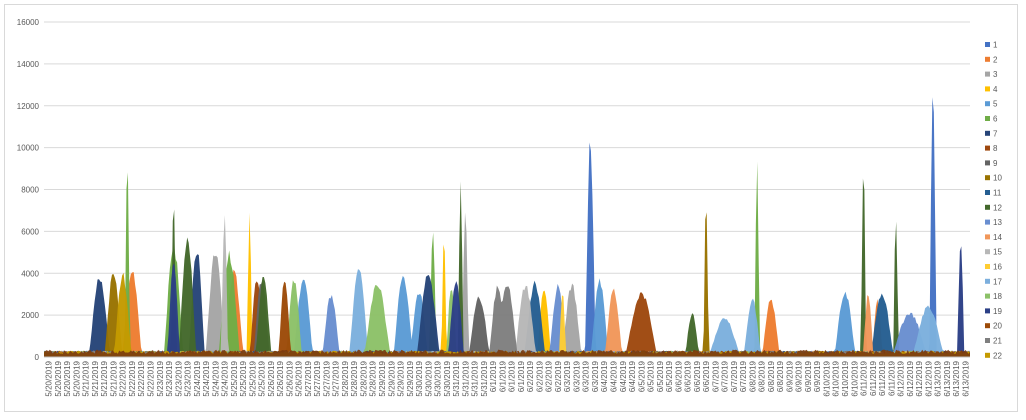  What do you see at coordinates (997, 222) in the screenshot?
I see `legend-label-13: 13` at bounding box center [997, 222].